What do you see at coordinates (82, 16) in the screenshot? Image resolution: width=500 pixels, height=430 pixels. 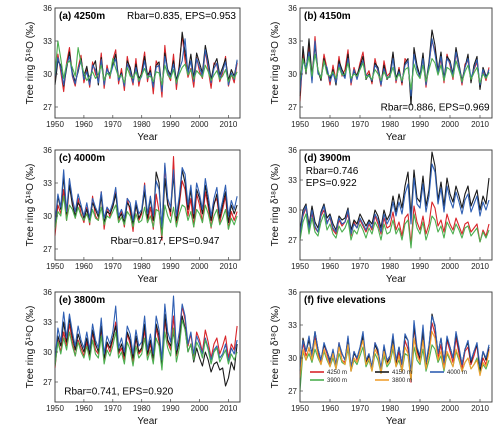 I see `panel-title: (a) 4250m` at bounding box center [82, 16].